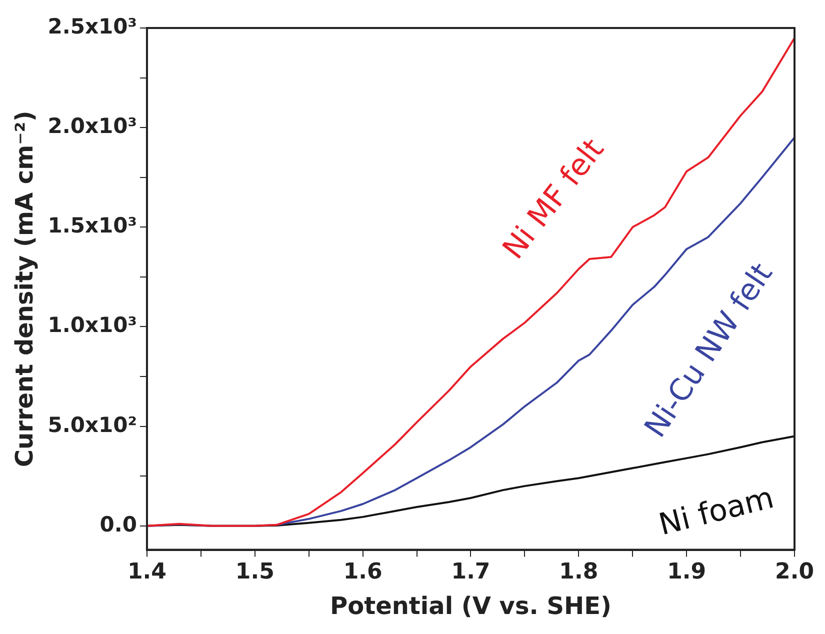  What do you see at coordinates (578, 572) in the screenshot?
I see `x-tick-label: 1.8` at bounding box center [578, 572].